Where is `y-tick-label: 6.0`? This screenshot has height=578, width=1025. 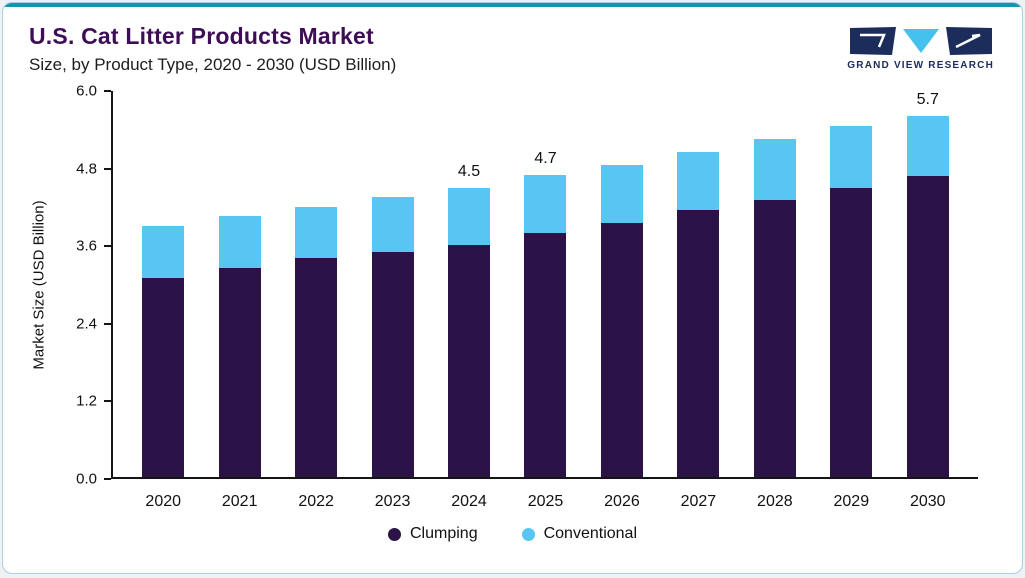
y-tick-label: 6.0 is located at coordinates (86, 91).